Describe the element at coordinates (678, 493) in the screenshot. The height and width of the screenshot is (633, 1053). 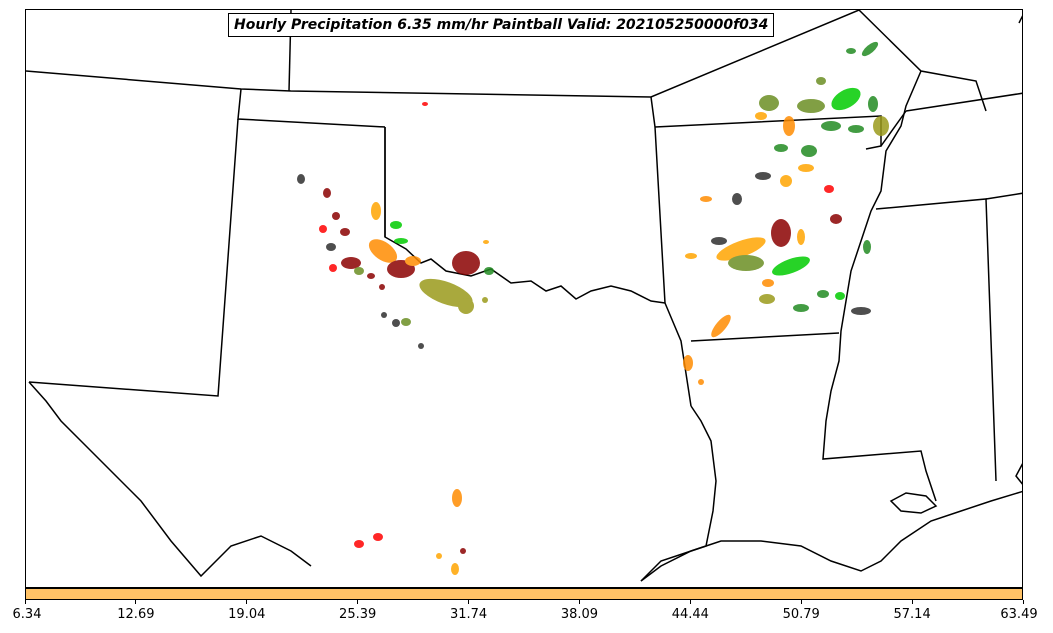
I see `border-la-north` at that location.